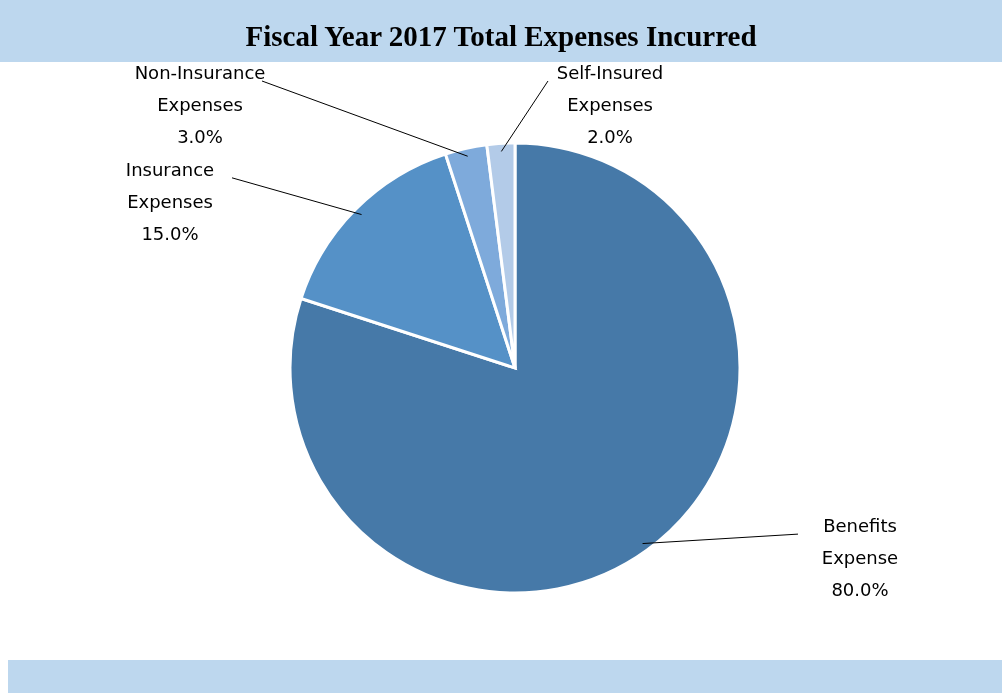 This screenshot has width=1002, height=693. What do you see at coordinates (501, 36) in the screenshot?
I see `chart-title: Fiscal Year 2017 Total Expenses Incurred` at bounding box center [501, 36].